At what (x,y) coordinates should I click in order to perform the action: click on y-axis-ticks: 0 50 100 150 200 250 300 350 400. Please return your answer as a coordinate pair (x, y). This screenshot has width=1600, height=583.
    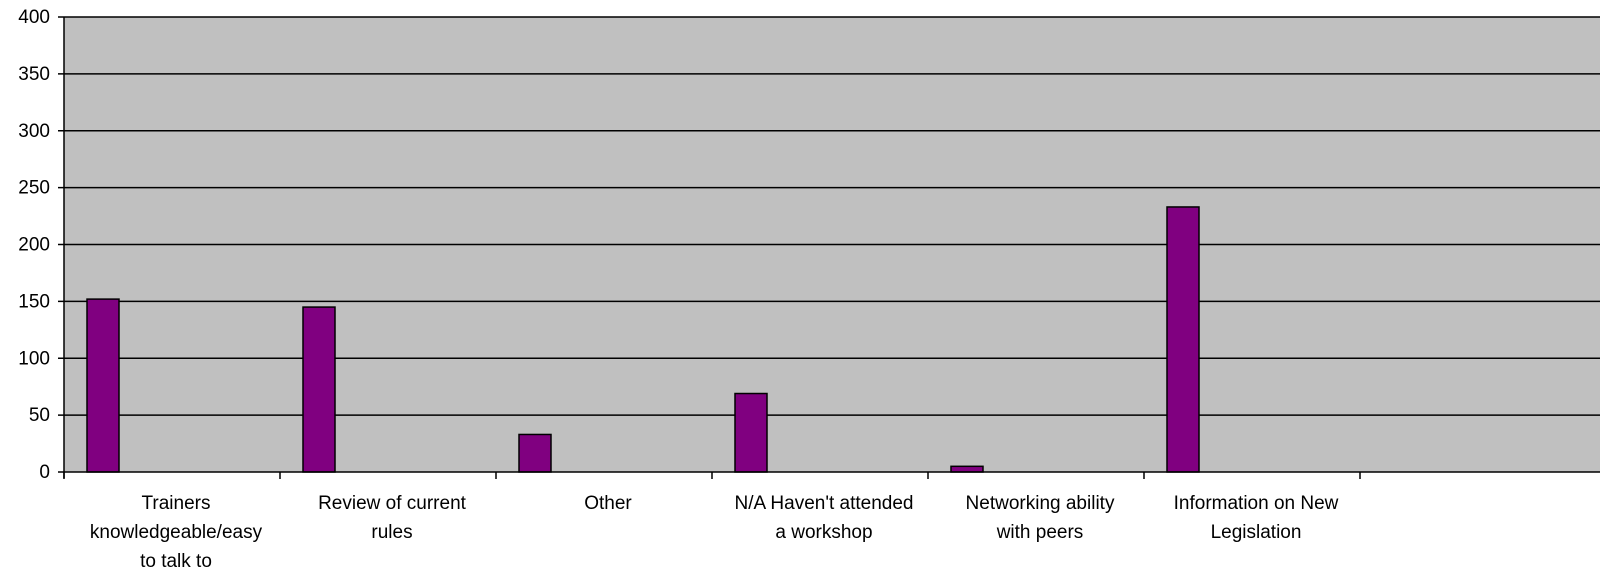
    Looking at the image, I should click on (41, 245).